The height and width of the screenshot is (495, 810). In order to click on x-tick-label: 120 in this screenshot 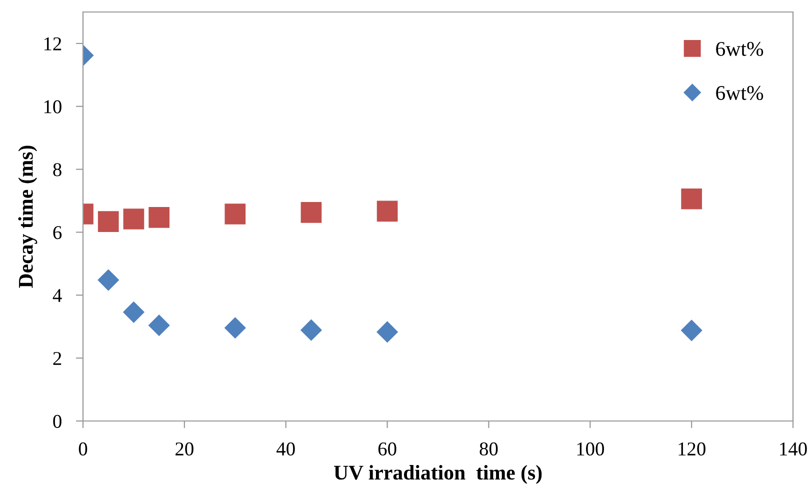, I will do `click(692, 449)`.